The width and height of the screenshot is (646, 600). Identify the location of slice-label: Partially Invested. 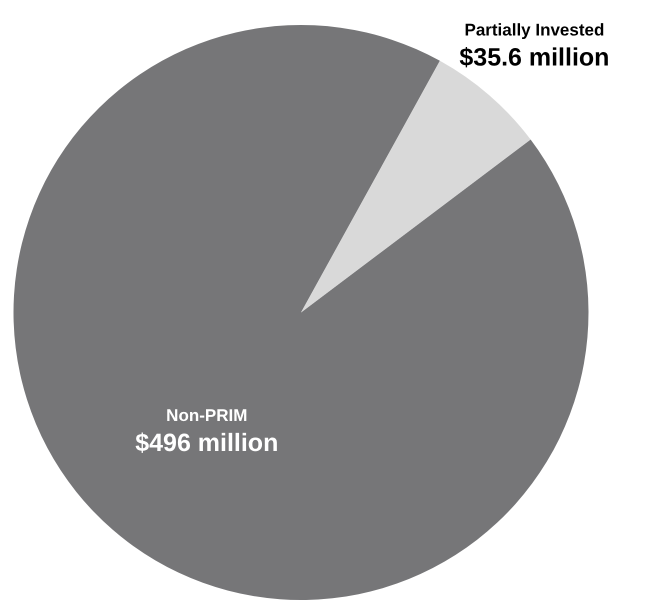
(534, 30).